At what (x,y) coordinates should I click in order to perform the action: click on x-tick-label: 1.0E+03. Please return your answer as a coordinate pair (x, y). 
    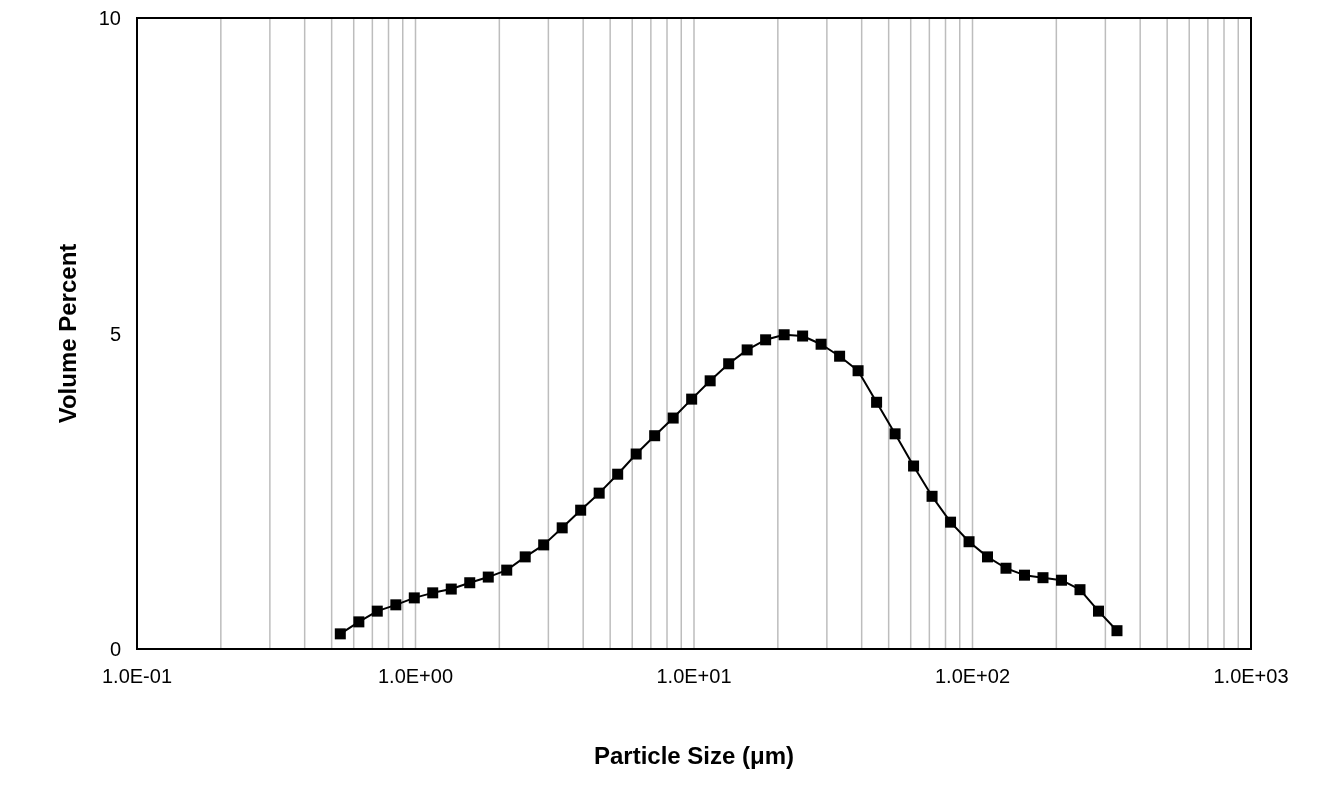
    Looking at the image, I should click on (1251, 676).